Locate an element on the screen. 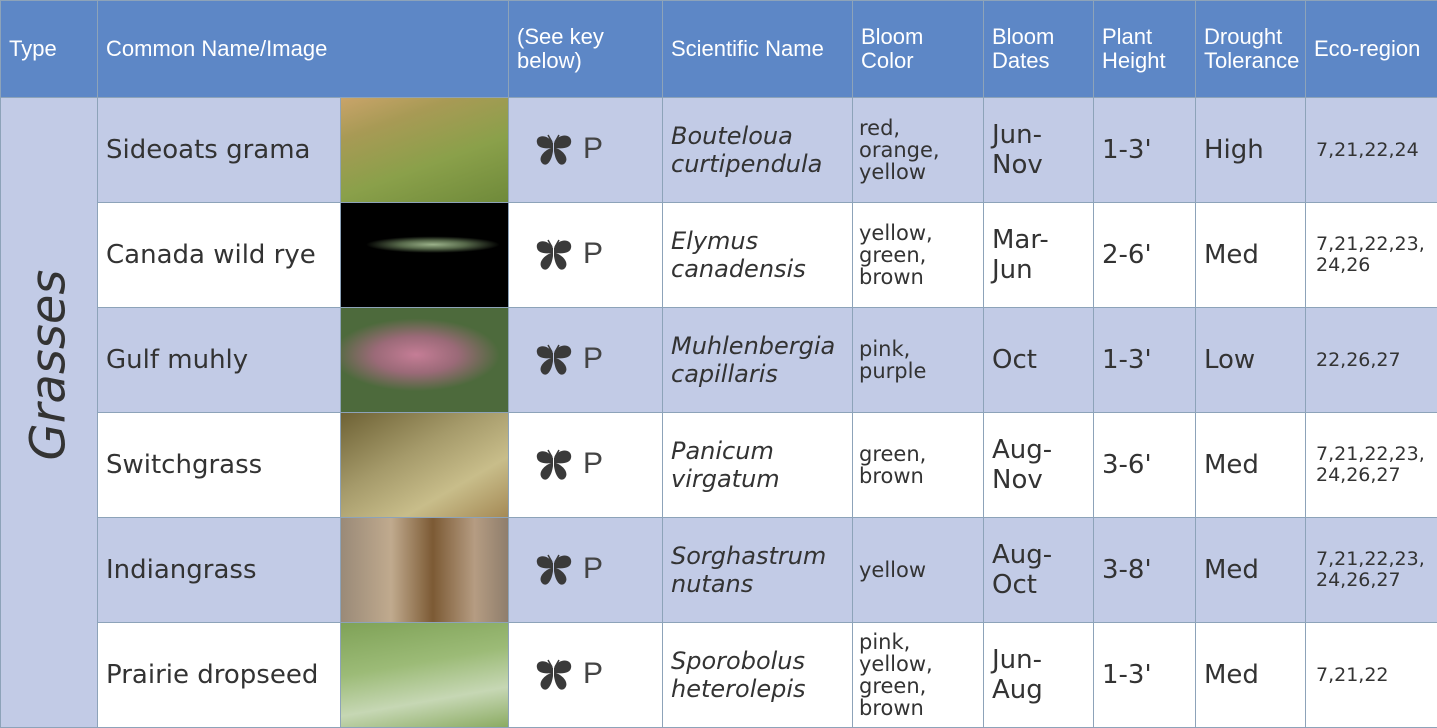 The image size is (1437, 728). header-cell: Eco-region is located at coordinates (1371, 49).